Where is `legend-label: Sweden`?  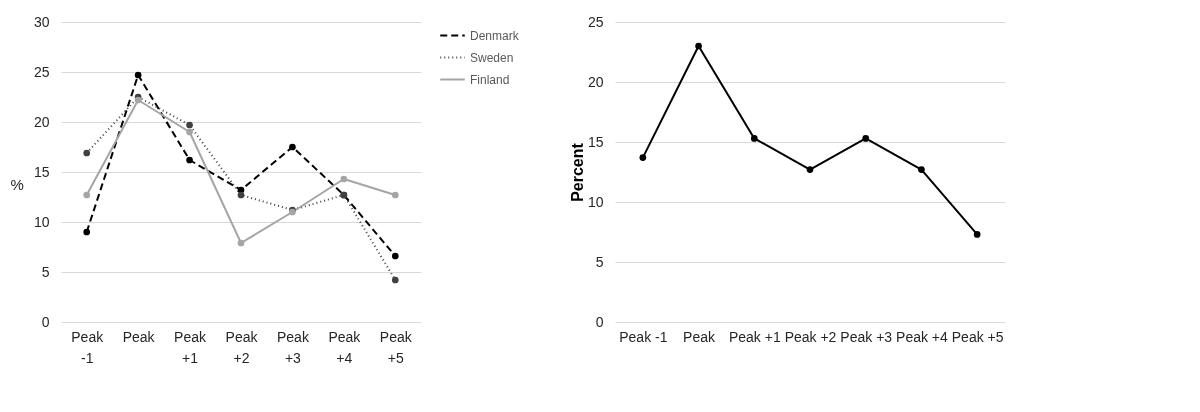
legend-label: Sweden is located at coordinates (492, 57).